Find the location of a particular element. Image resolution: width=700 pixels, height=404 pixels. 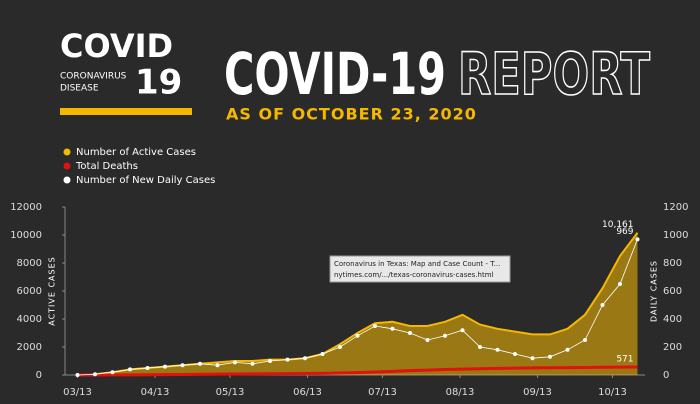

y-tick-label: 10000 is located at coordinates (26, 235).